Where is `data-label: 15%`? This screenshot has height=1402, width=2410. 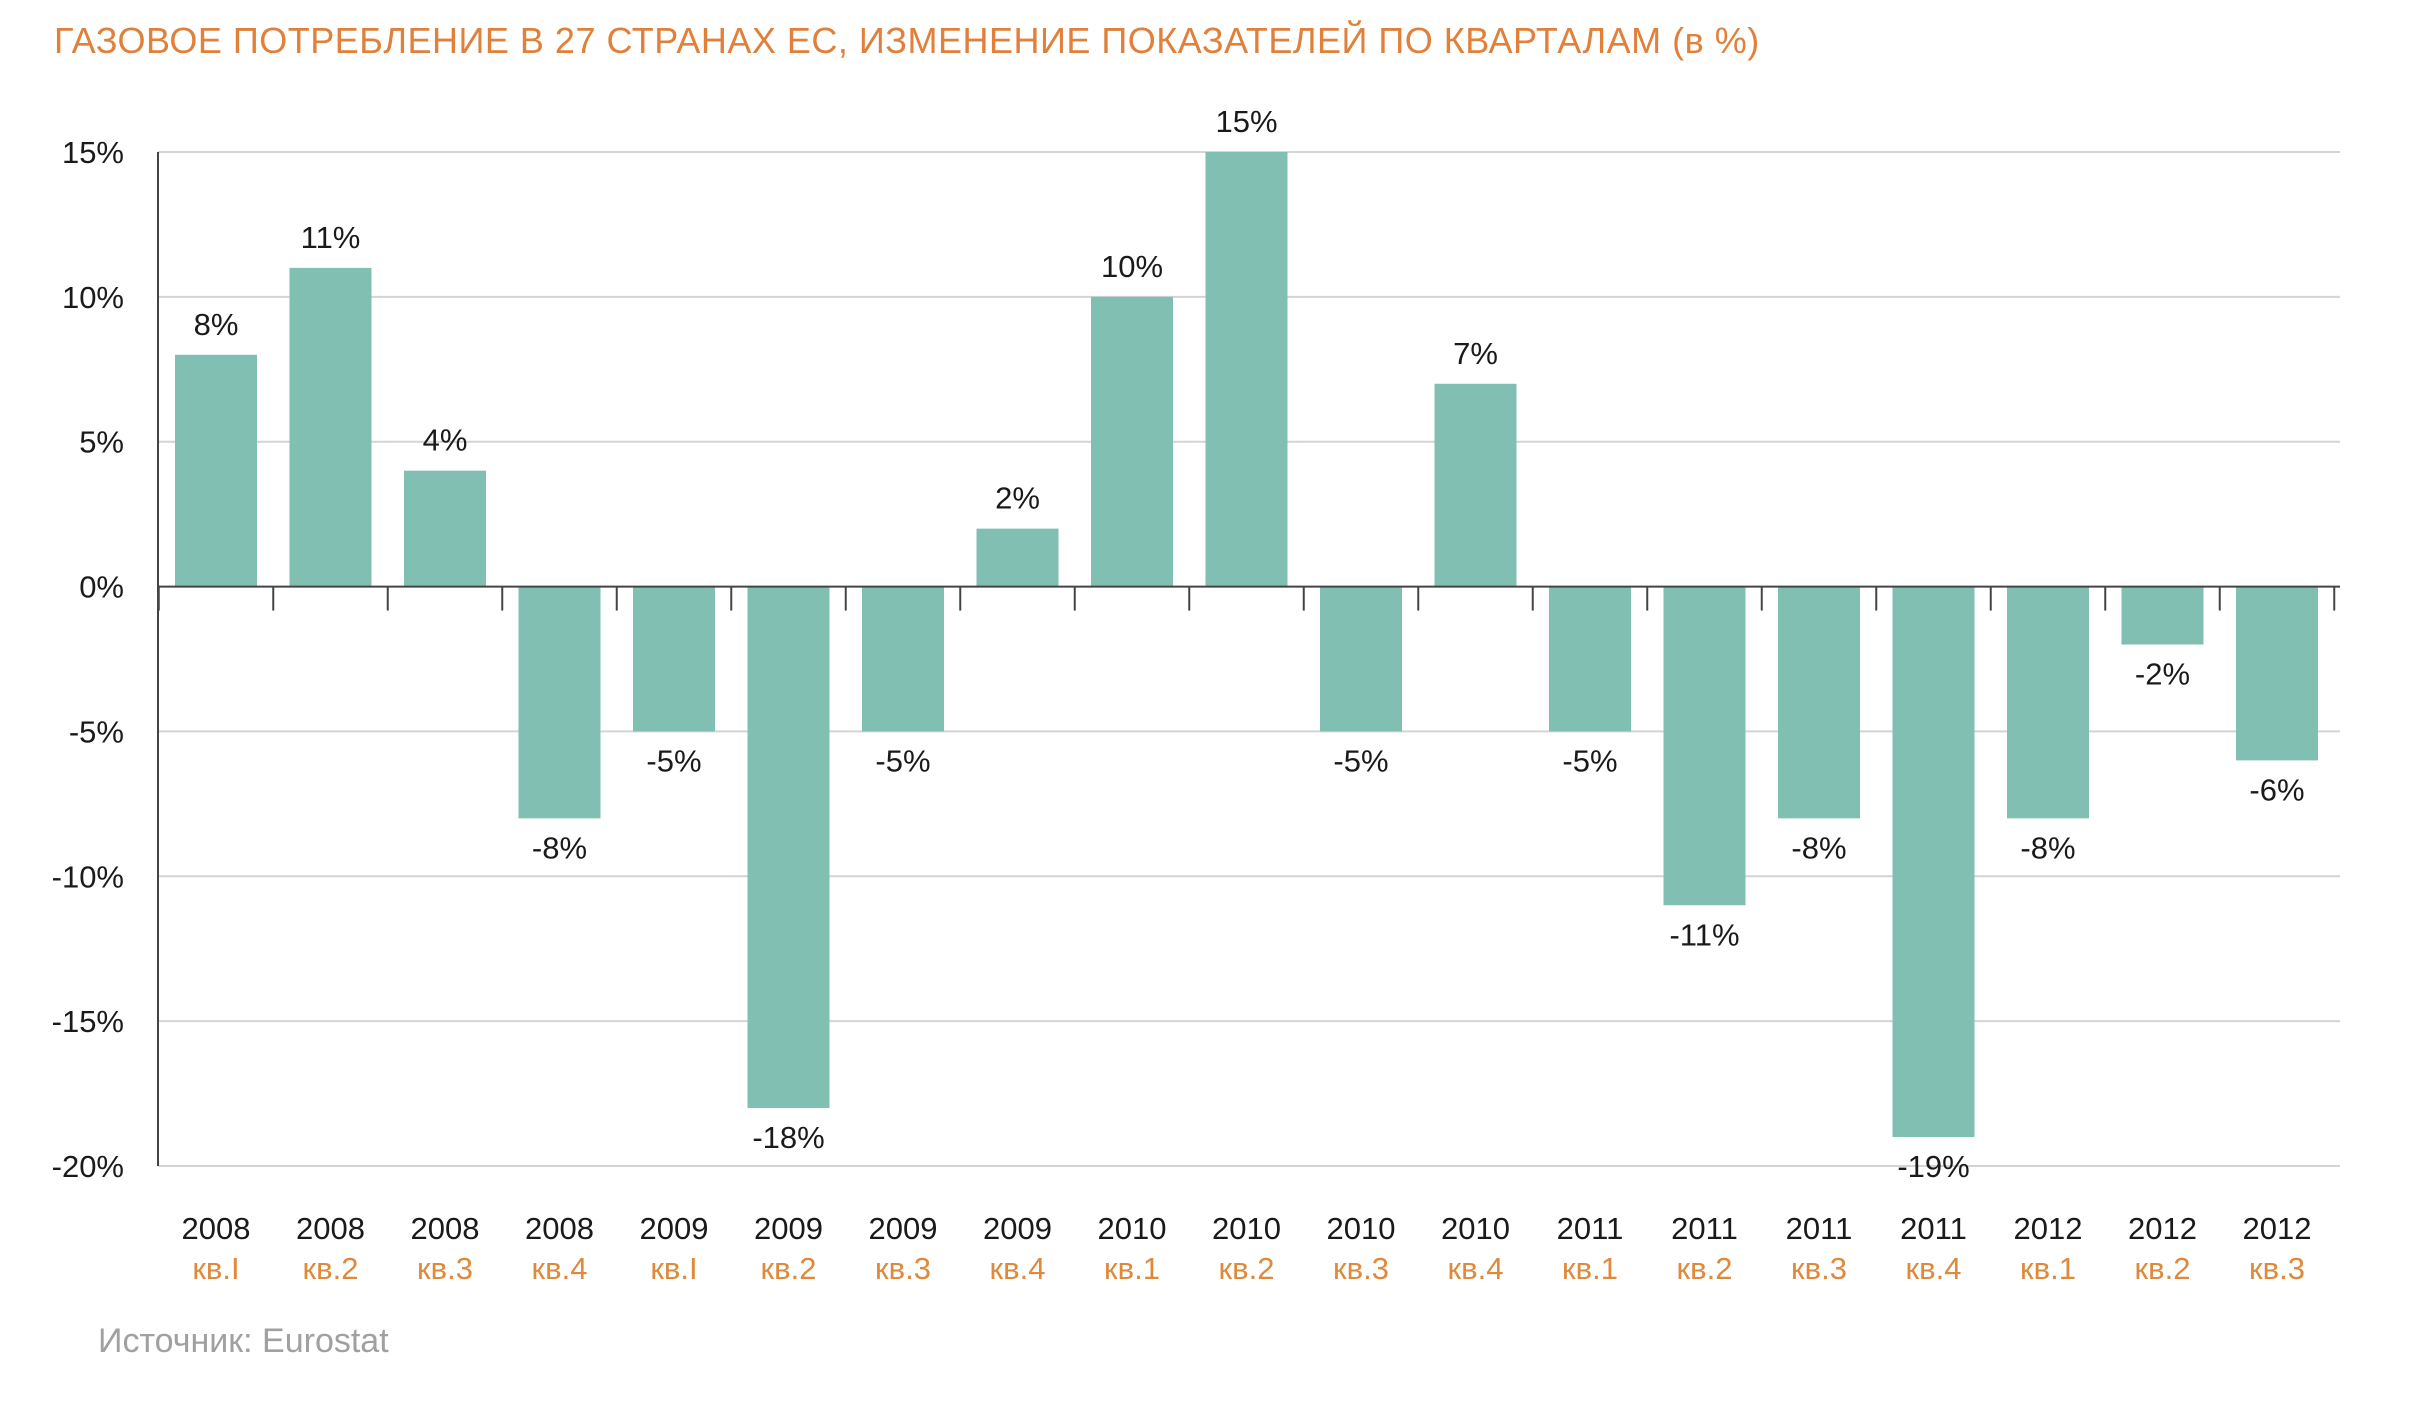 data-label: 15% is located at coordinates (1246, 121).